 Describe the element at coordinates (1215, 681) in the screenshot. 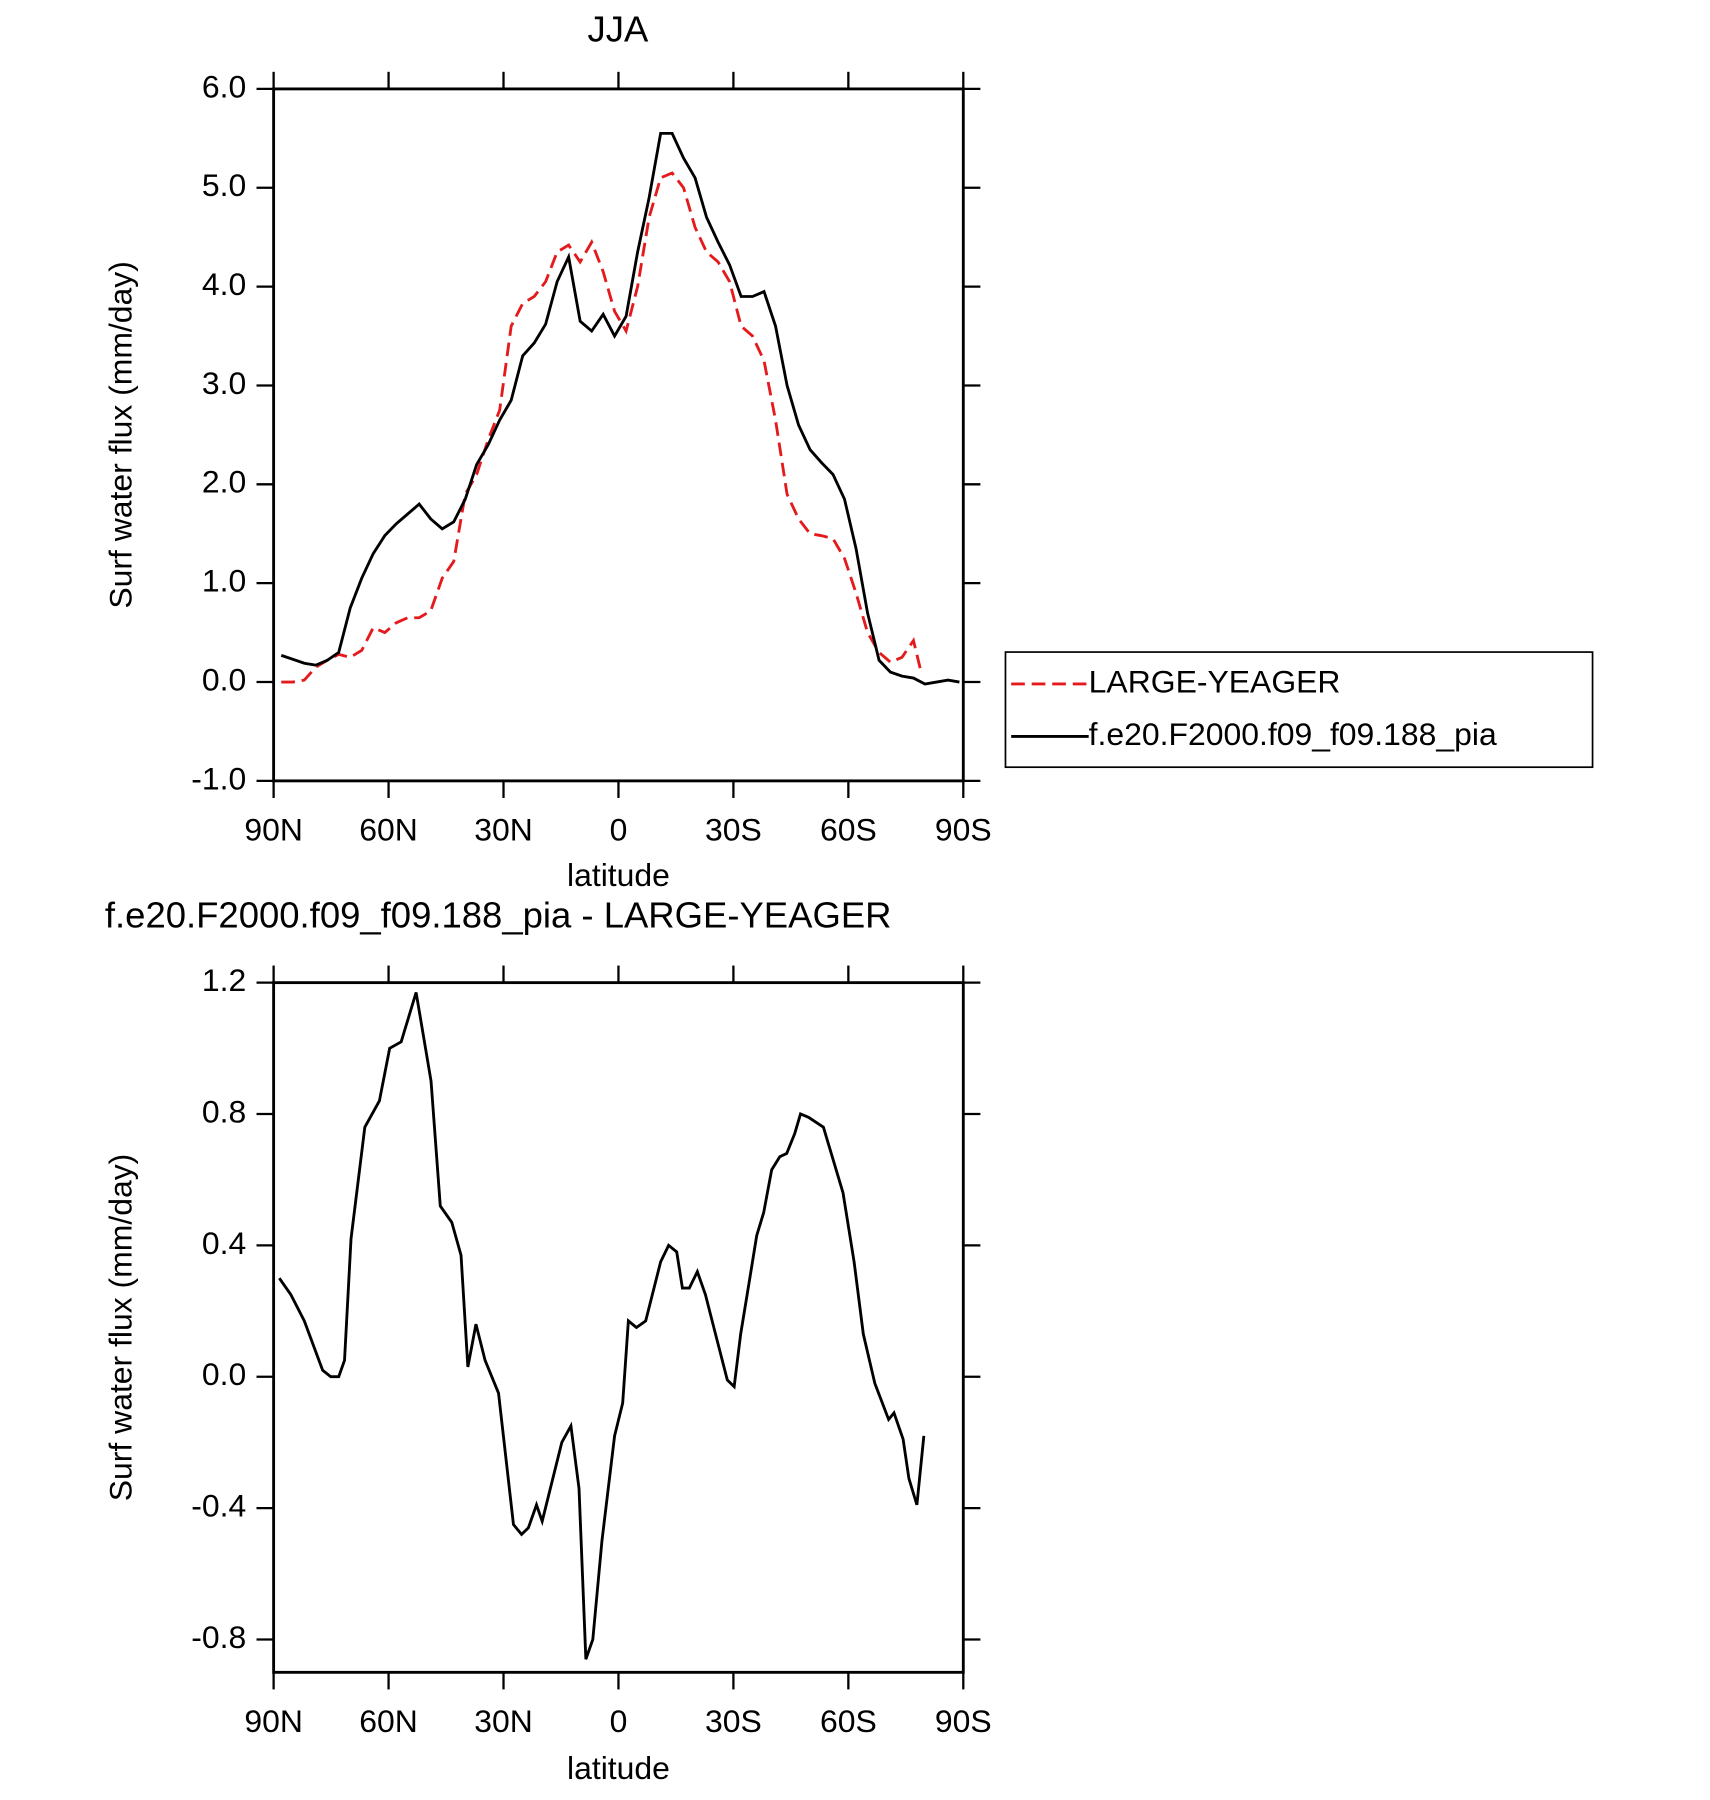

I see `legend-label: LARGE-YEAGER` at that location.